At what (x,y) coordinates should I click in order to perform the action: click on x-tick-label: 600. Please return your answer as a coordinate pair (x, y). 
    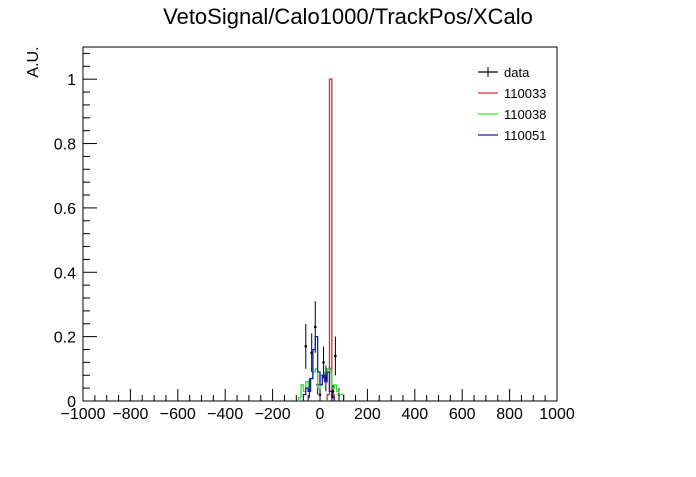
    Looking at the image, I should click on (462, 414).